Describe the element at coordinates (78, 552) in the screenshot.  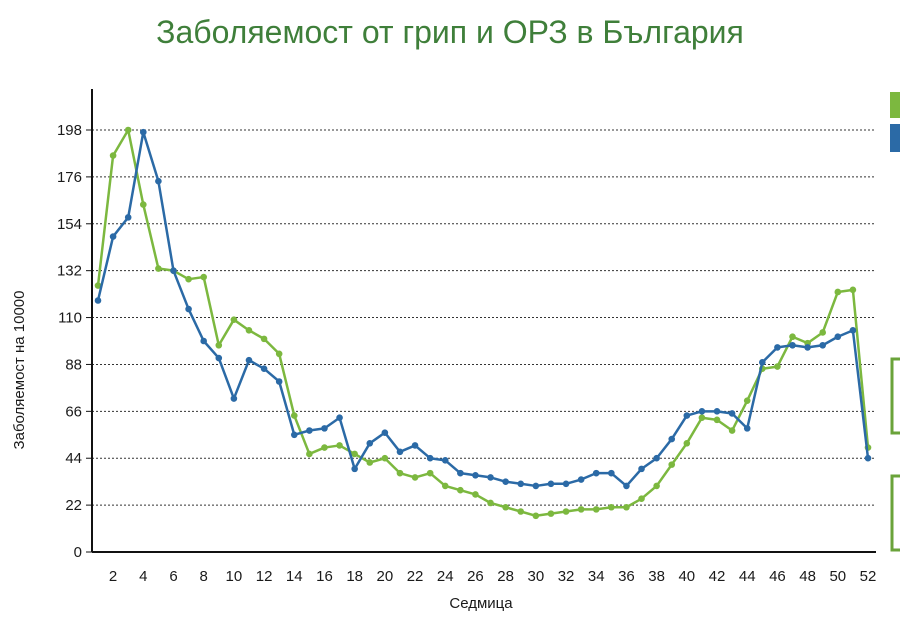
I see `y-tick-label: 0` at that location.